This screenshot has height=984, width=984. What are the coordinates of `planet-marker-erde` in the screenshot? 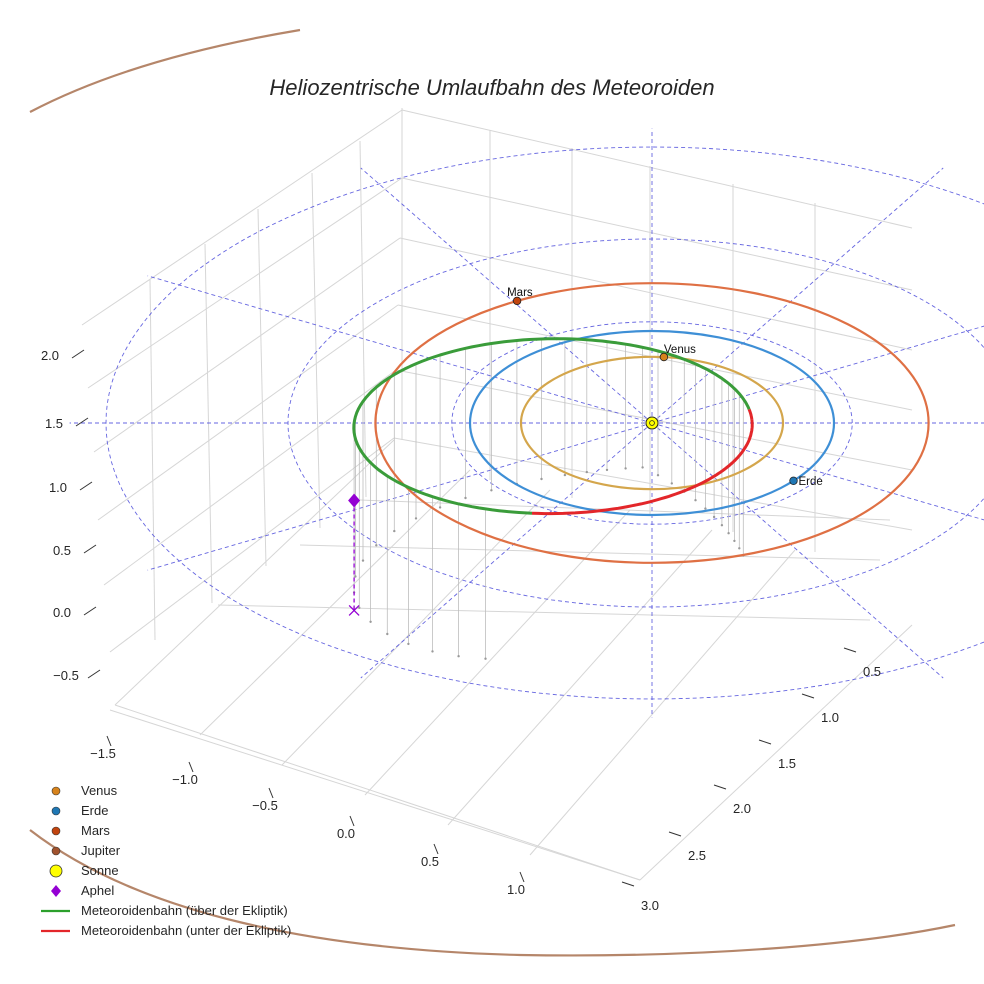 It's located at (793, 480).